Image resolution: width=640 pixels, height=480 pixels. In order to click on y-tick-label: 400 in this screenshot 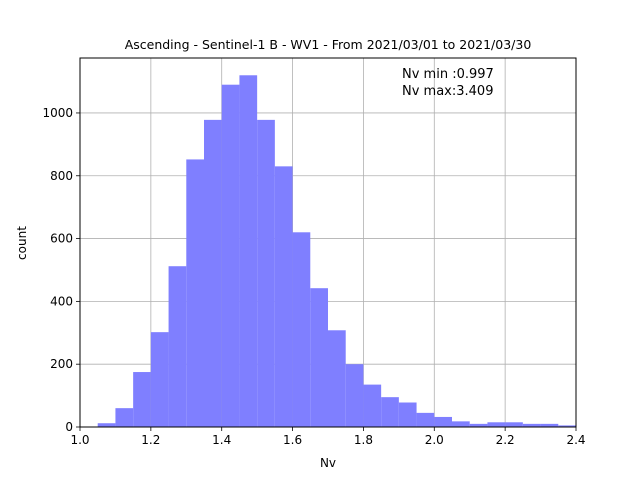, I will do `click(61, 301)`.